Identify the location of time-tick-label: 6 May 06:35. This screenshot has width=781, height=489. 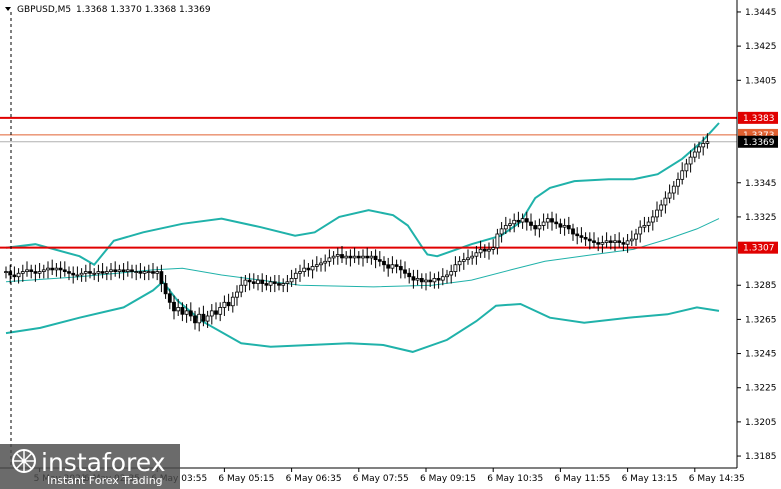
(314, 479).